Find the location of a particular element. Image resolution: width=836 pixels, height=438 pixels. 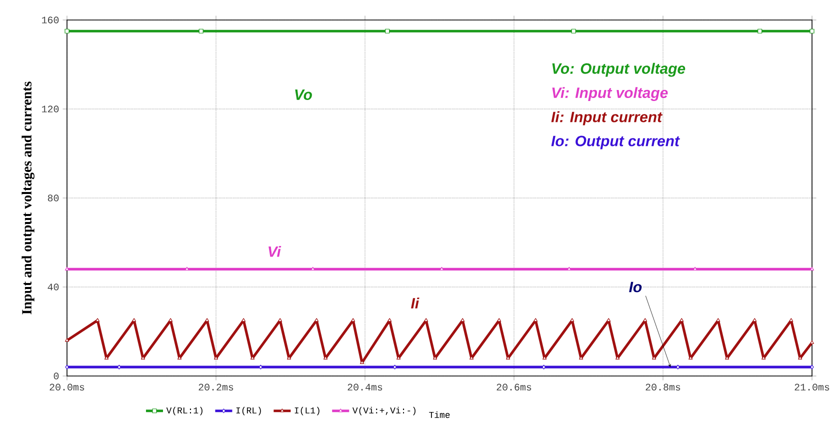

x-tick-label: 20.4ms is located at coordinates (365, 387).